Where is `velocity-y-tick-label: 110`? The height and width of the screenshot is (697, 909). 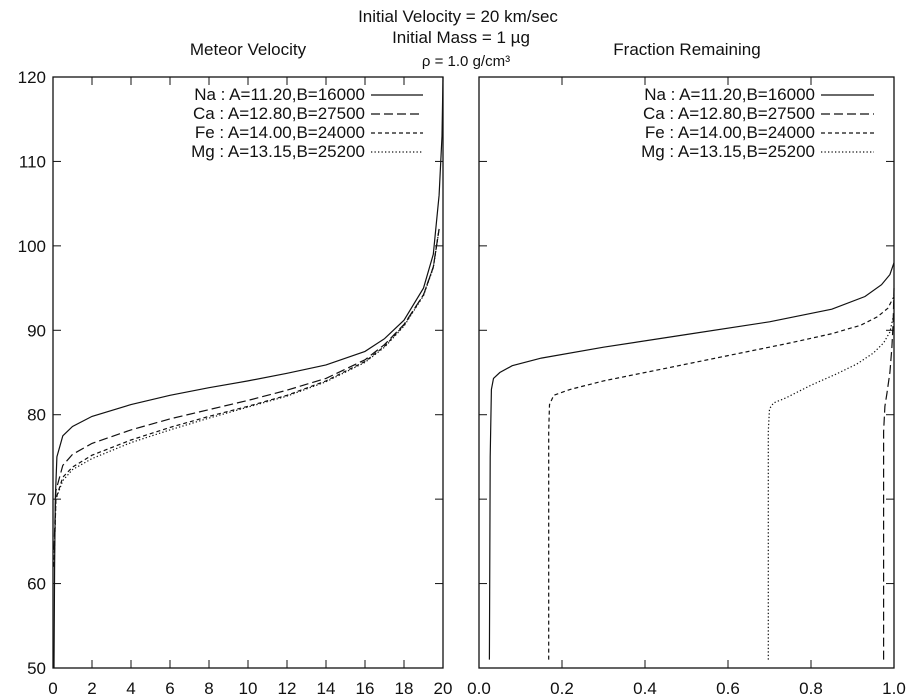
velocity-y-tick-label: 110 is located at coordinates (32, 161).